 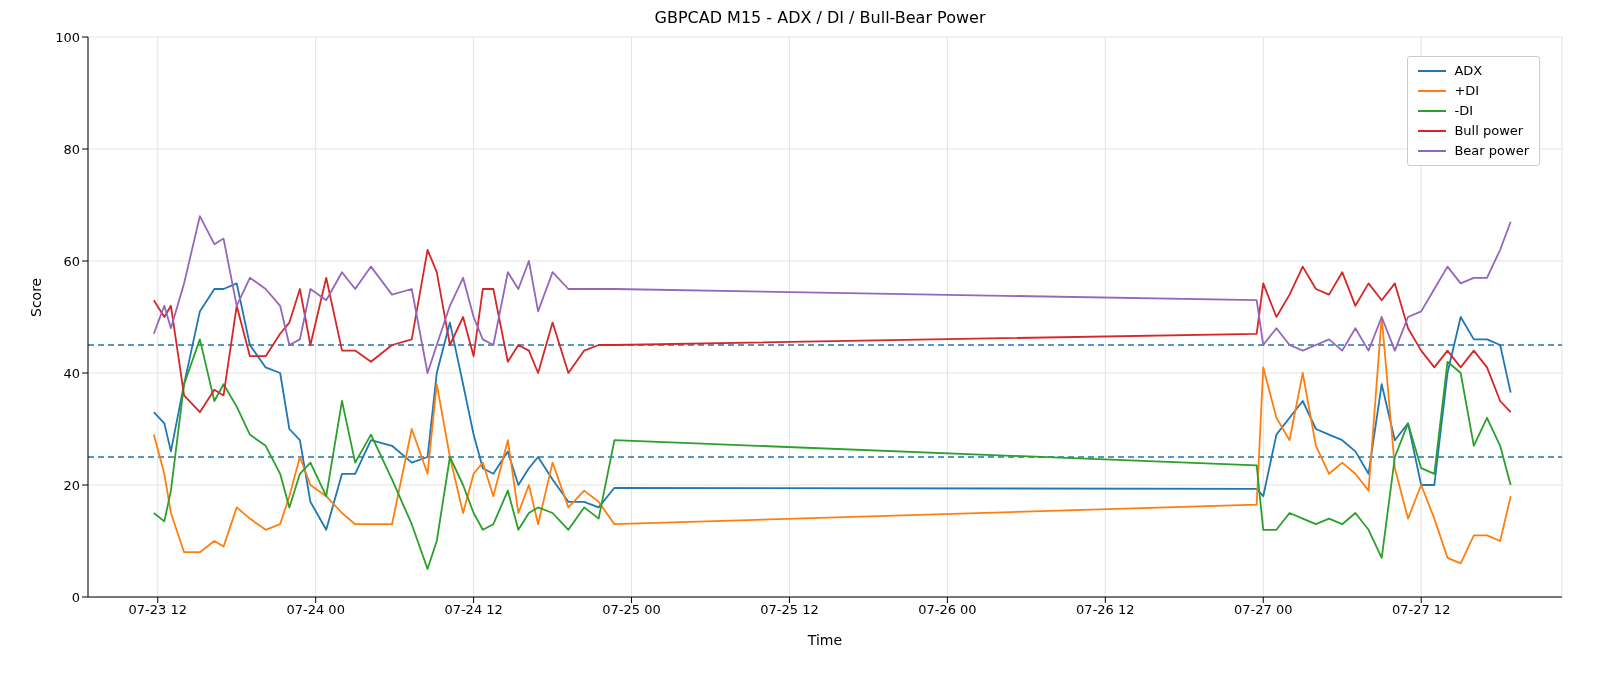 I want to click on y-tick-label: 100, so click(x=67, y=37).